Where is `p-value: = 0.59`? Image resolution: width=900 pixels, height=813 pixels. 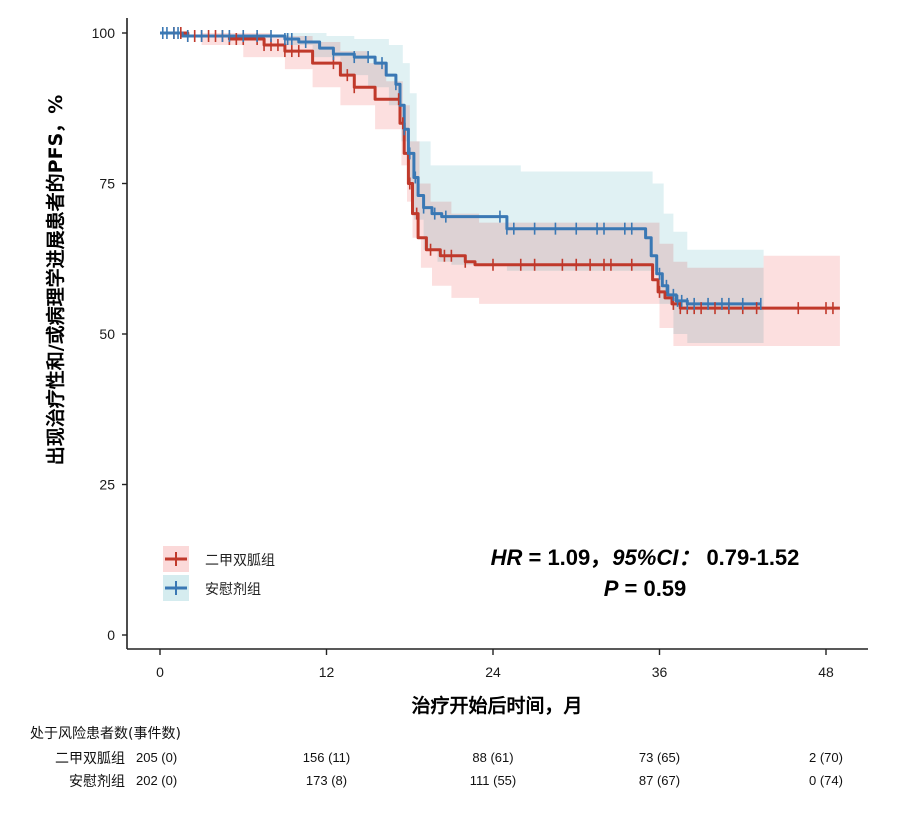
p-value: = 0.59 is located at coordinates (652, 588).